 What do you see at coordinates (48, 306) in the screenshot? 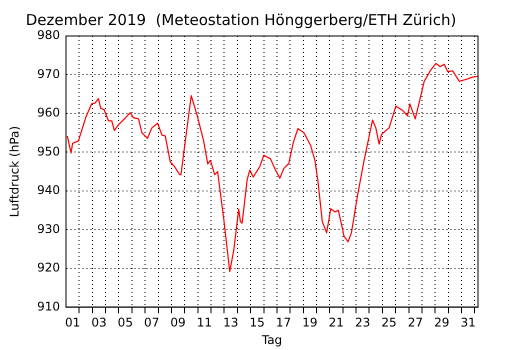
I see `y-tick-label: 910` at bounding box center [48, 306].